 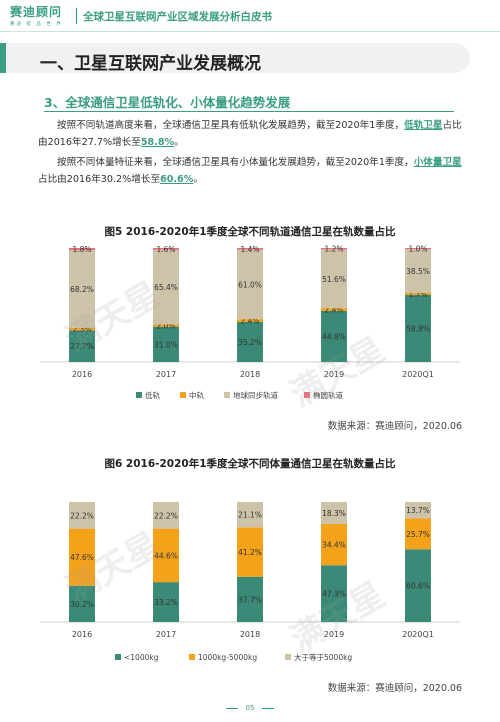 I want to click on data-label: 2.3%, so click(x=81, y=329).